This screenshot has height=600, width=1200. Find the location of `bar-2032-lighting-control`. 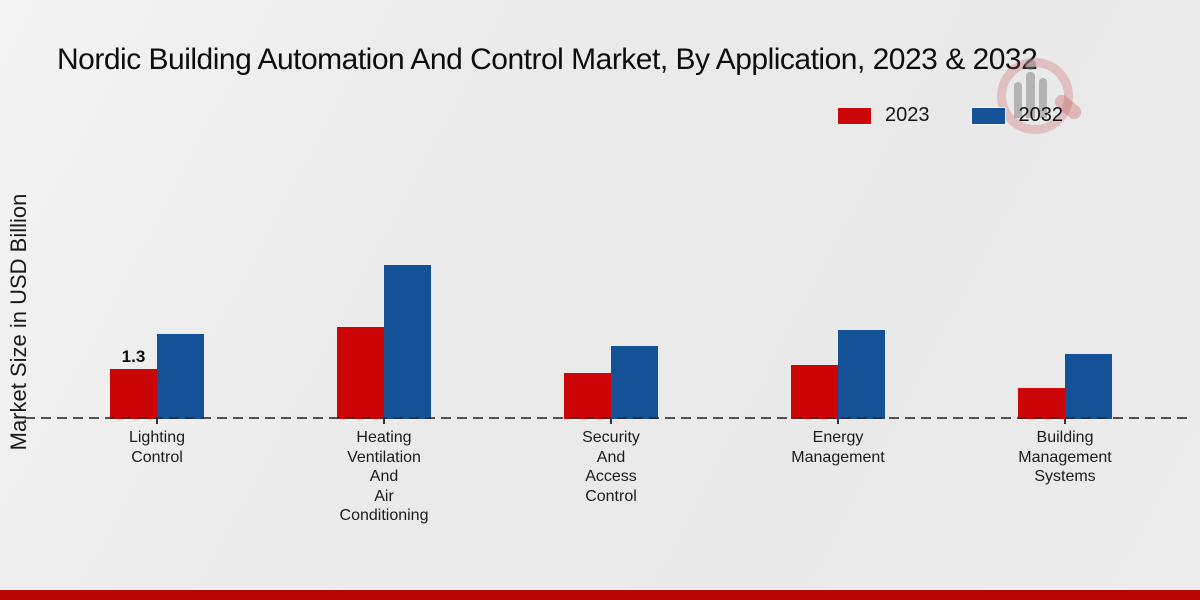

bar-2032-lighting-control is located at coordinates (180, 376).